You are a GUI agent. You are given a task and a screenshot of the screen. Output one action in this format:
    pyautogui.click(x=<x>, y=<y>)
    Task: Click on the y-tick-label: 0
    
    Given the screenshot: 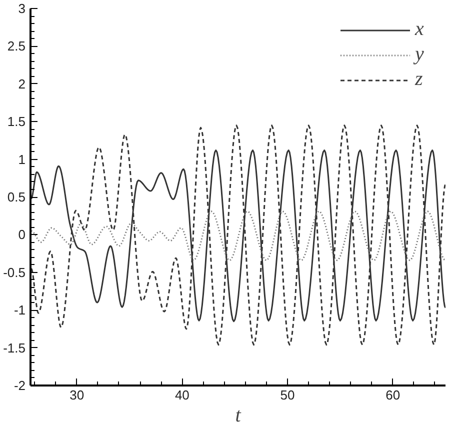 What is the action you would take?
    pyautogui.click(x=22, y=234)
    